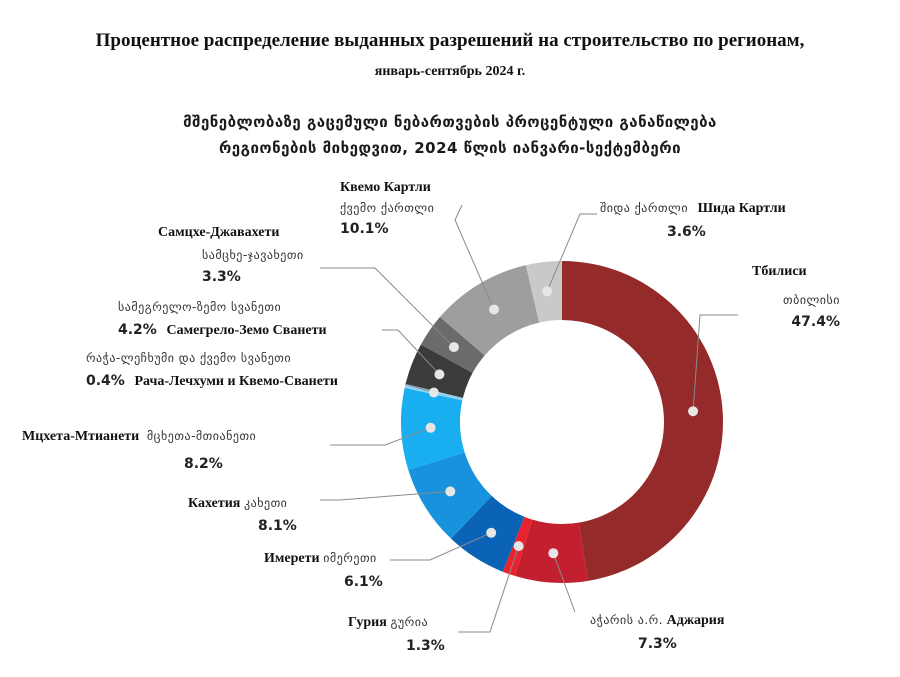 Image resolution: width=900 pixels, height=677 pixels. I want to click on label-mtskheta-pct-wrap: 8.2%, so click(203, 464).